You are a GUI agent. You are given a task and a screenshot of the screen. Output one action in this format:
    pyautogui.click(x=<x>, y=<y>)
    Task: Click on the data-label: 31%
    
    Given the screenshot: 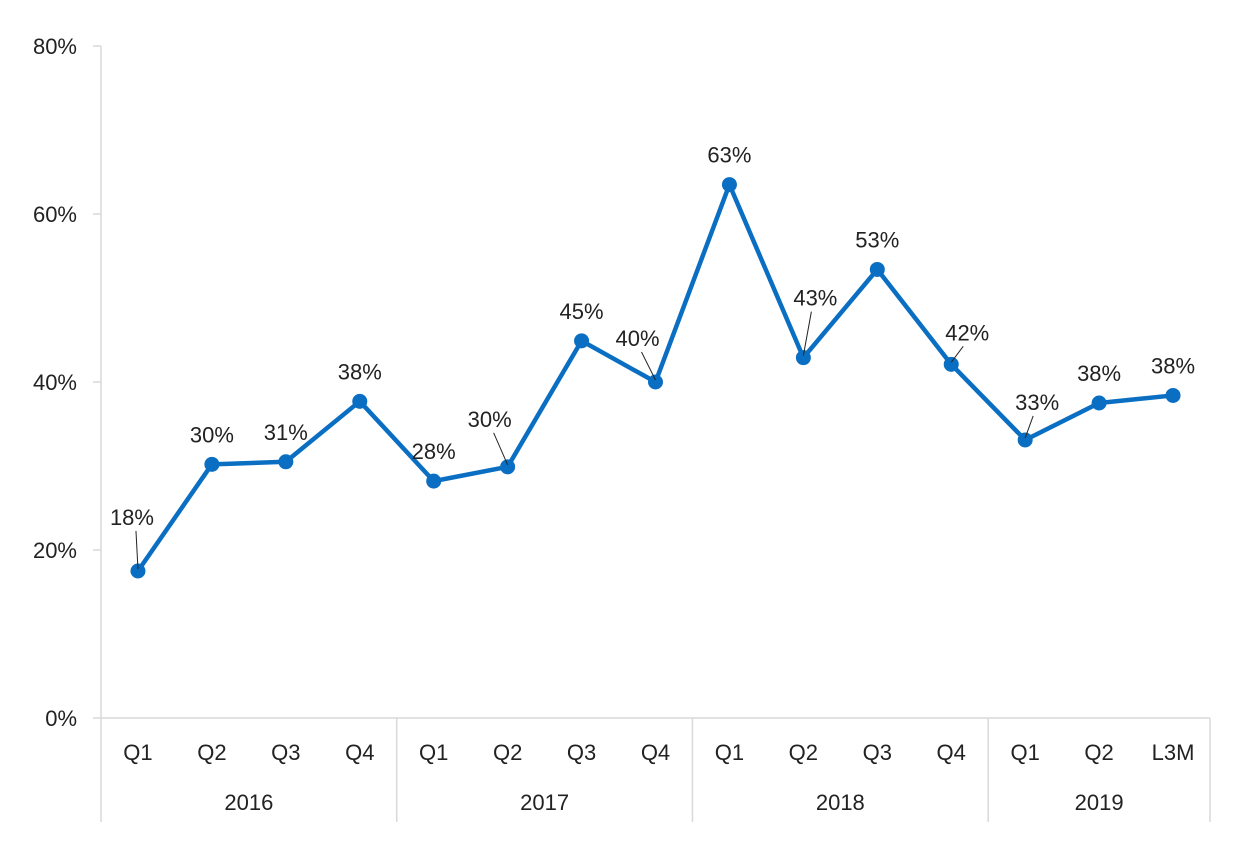 What is the action you would take?
    pyautogui.click(x=286, y=432)
    